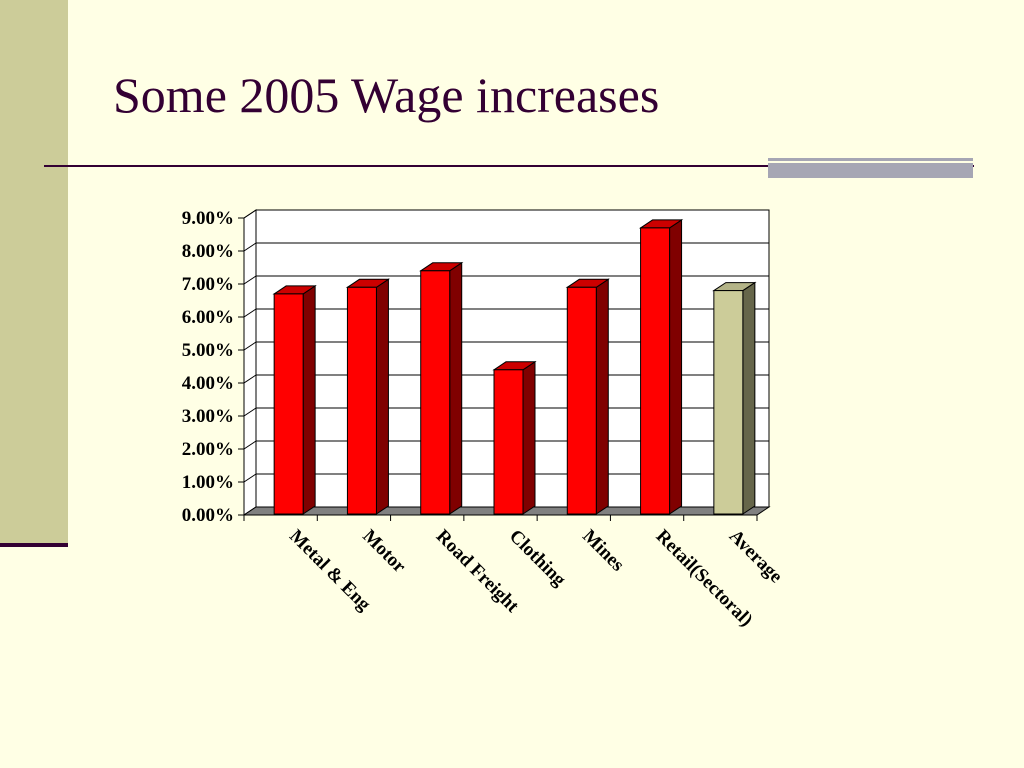  I want to click on title-divider, so click(509, 166).